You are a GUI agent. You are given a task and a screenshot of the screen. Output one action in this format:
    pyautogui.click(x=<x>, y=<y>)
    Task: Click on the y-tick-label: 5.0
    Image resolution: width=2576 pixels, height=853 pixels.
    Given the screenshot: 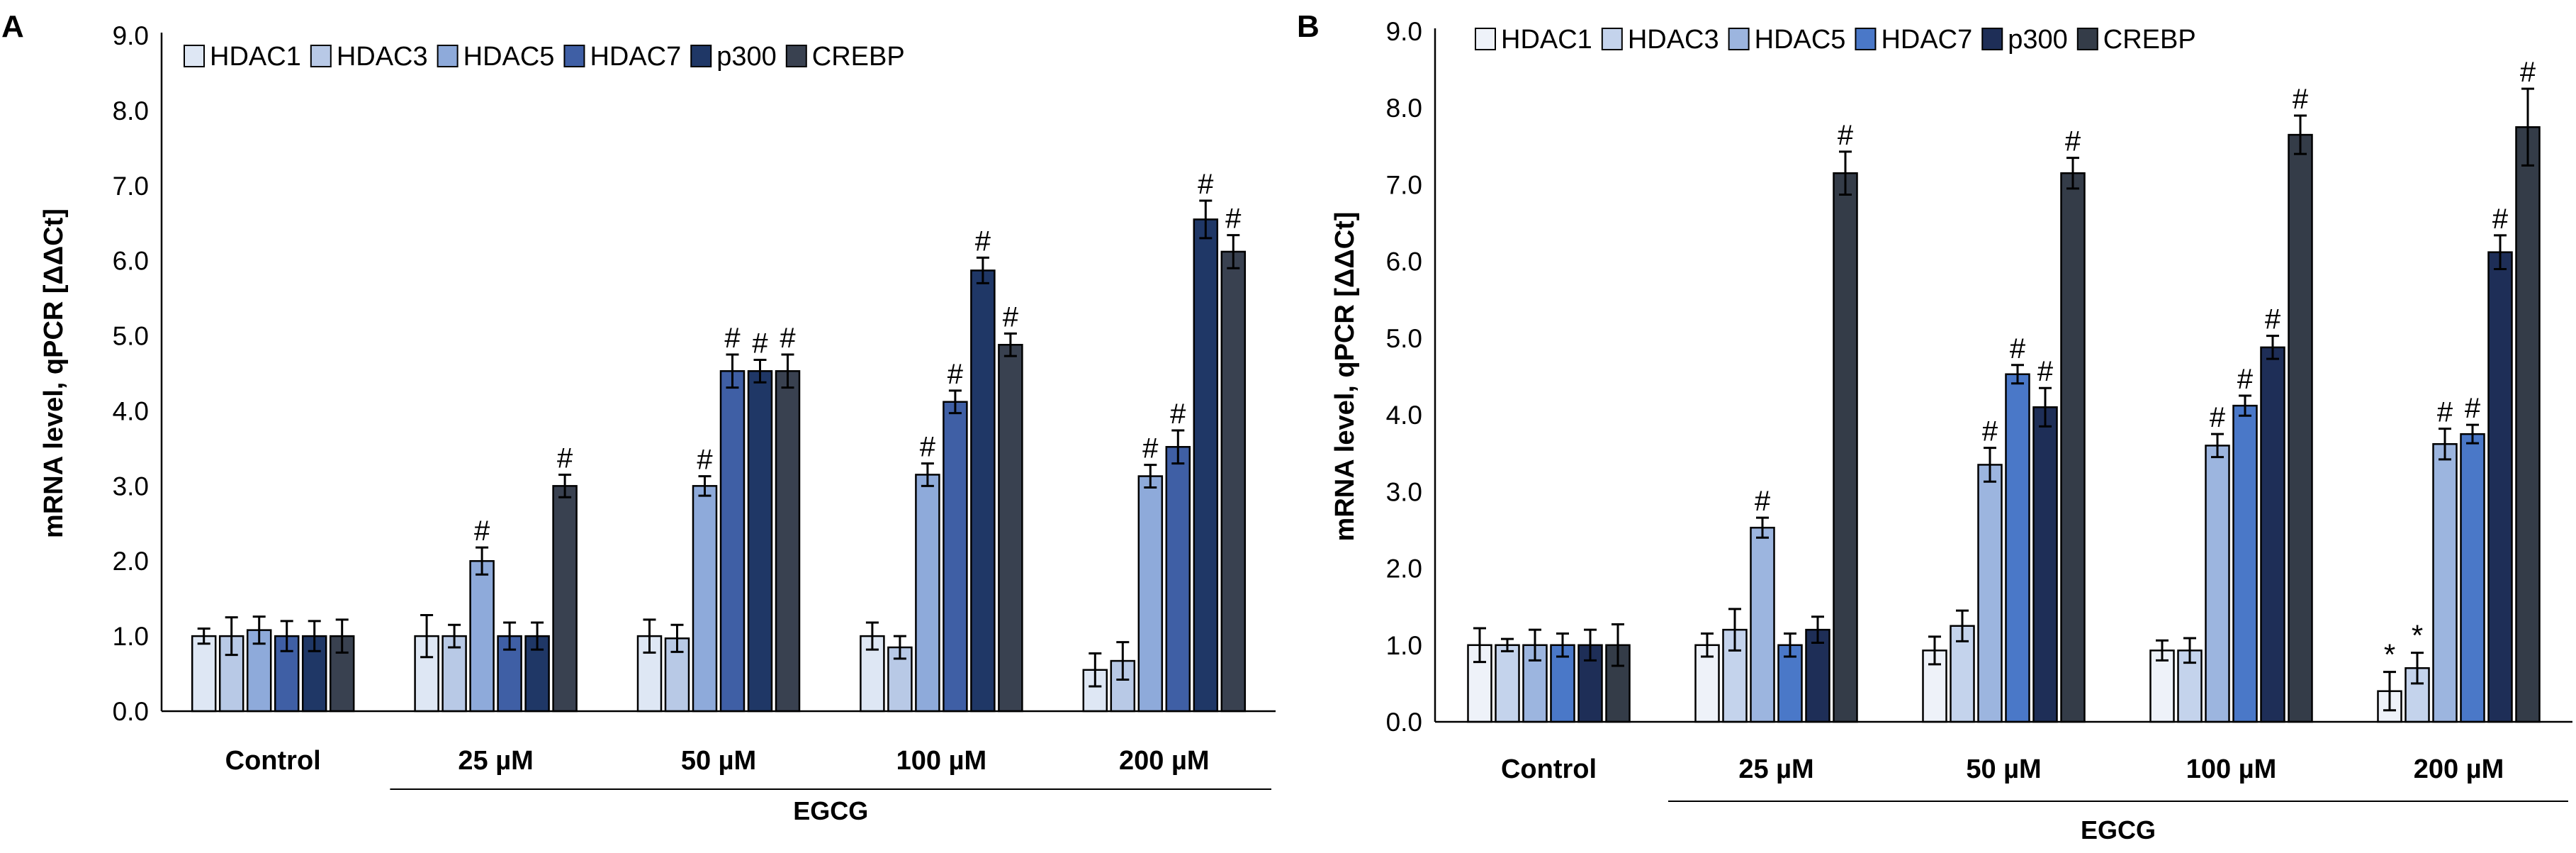 What is the action you would take?
    pyautogui.click(x=131, y=336)
    